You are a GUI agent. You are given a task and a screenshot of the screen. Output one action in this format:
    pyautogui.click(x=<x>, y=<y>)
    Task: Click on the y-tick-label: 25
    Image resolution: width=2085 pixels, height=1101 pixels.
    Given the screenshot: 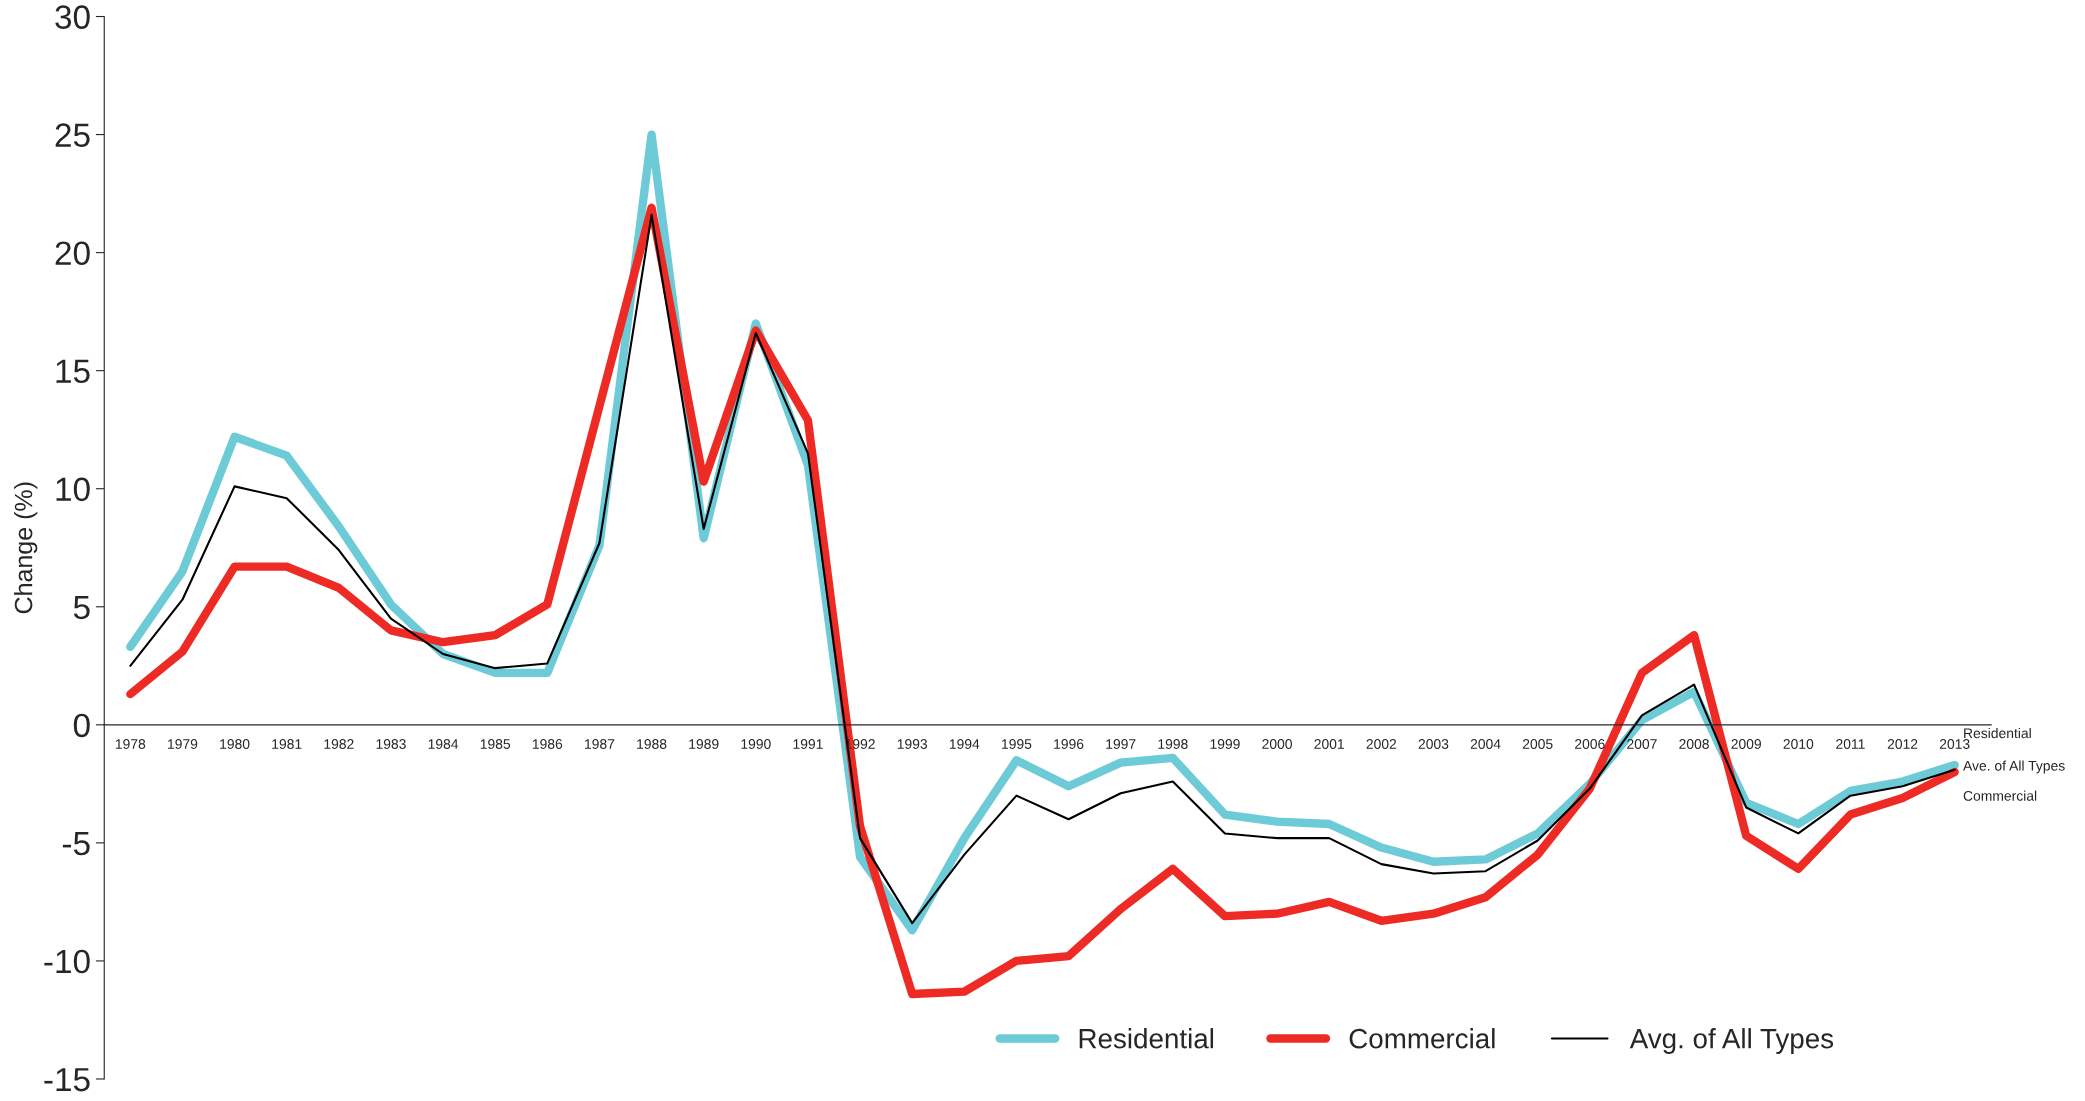 What is the action you would take?
    pyautogui.click(x=72, y=135)
    